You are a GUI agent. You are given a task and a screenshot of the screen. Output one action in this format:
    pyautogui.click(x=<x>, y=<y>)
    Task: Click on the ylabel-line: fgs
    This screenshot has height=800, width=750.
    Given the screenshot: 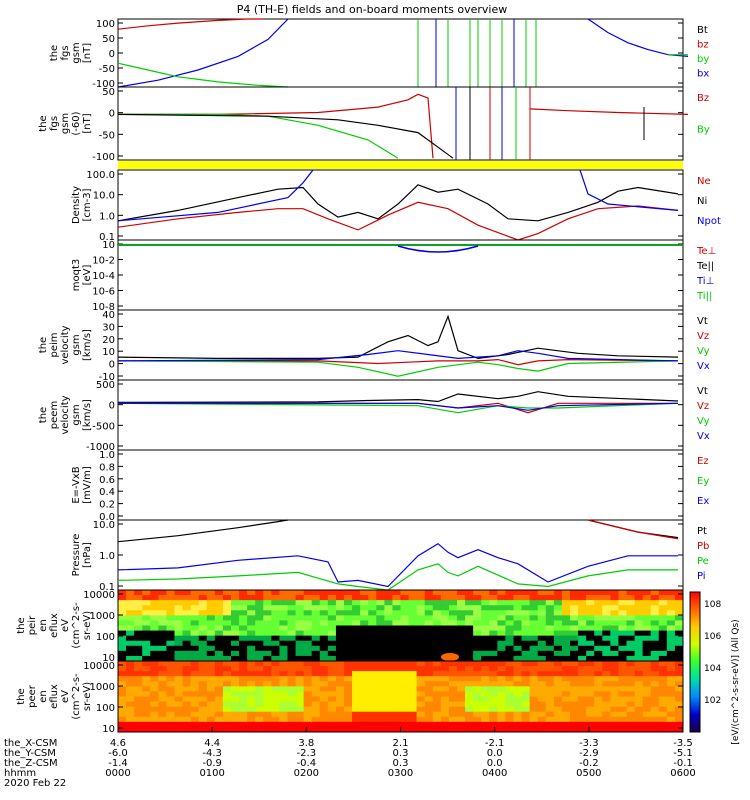 What is the action you would take?
    pyautogui.click(x=54, y=123)
    